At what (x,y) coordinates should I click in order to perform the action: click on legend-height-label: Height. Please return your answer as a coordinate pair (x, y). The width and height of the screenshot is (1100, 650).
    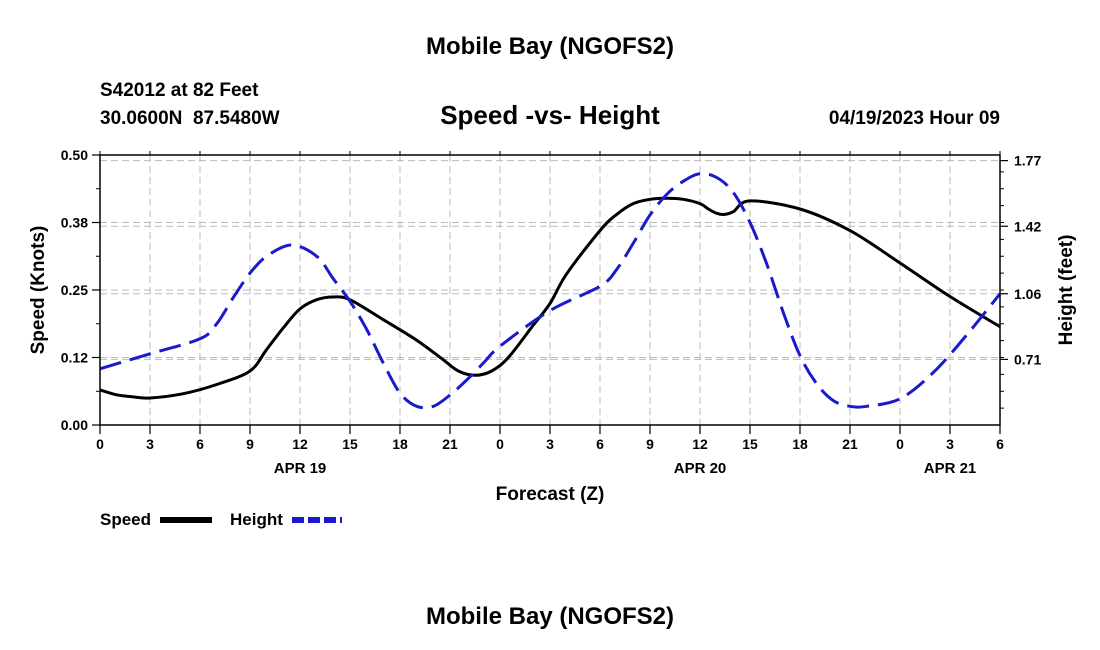
    Looking at the image, I should click on (256, 519).